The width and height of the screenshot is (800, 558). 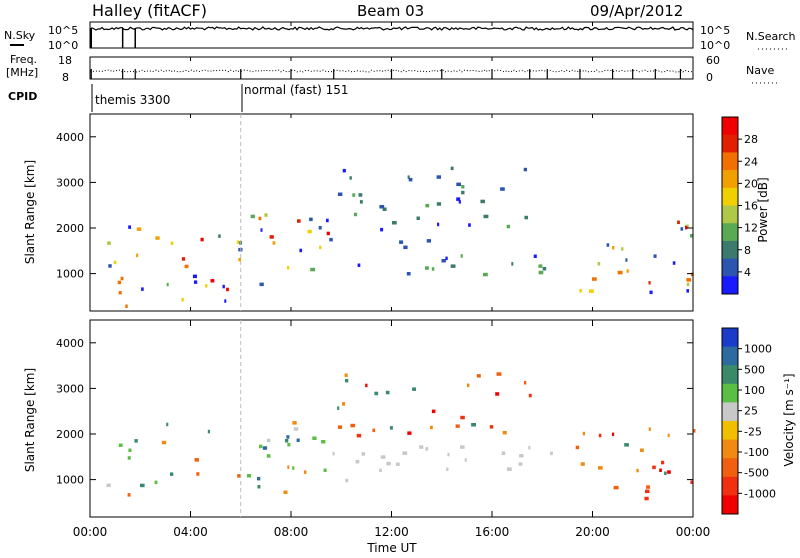 I want to click on colorbar-frame, so click(x=730, y=421).